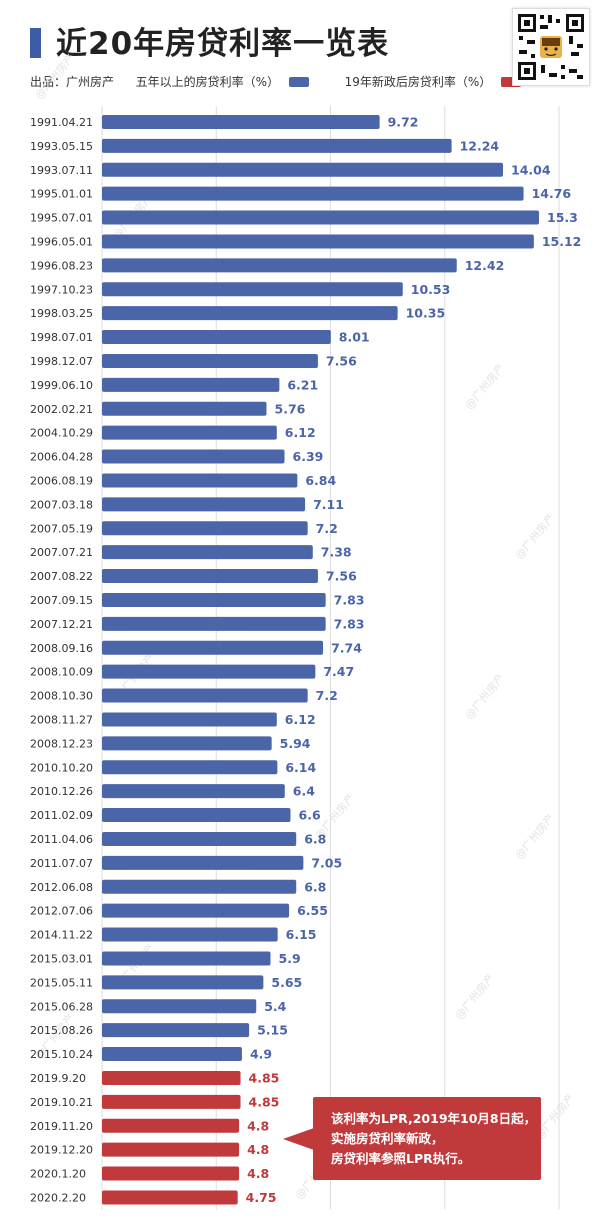  I want to click on category-label: 2015.08.26, so click(61, 1030).